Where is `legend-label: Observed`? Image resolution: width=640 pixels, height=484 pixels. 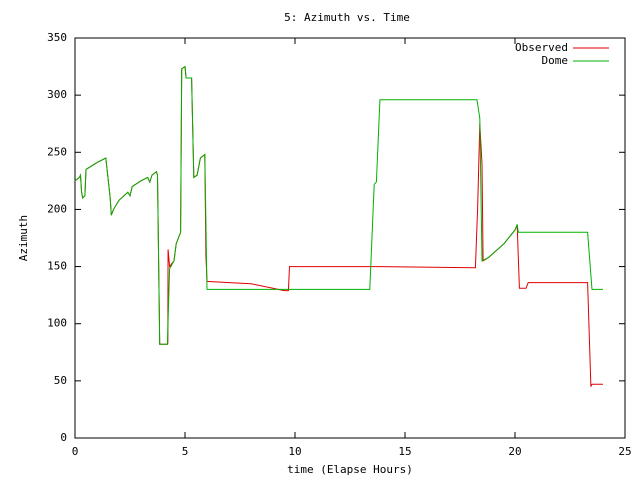 legend-label: Observed is located at coordinates (541, 47).